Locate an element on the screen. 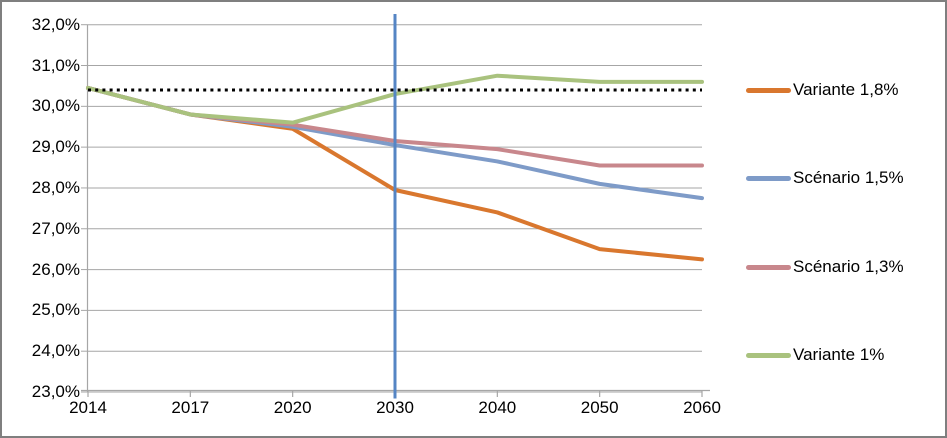 The image size is (947, 438). legend-item-scenario-1-5: Scénario 1,5% is located at coordinates (825, 178).